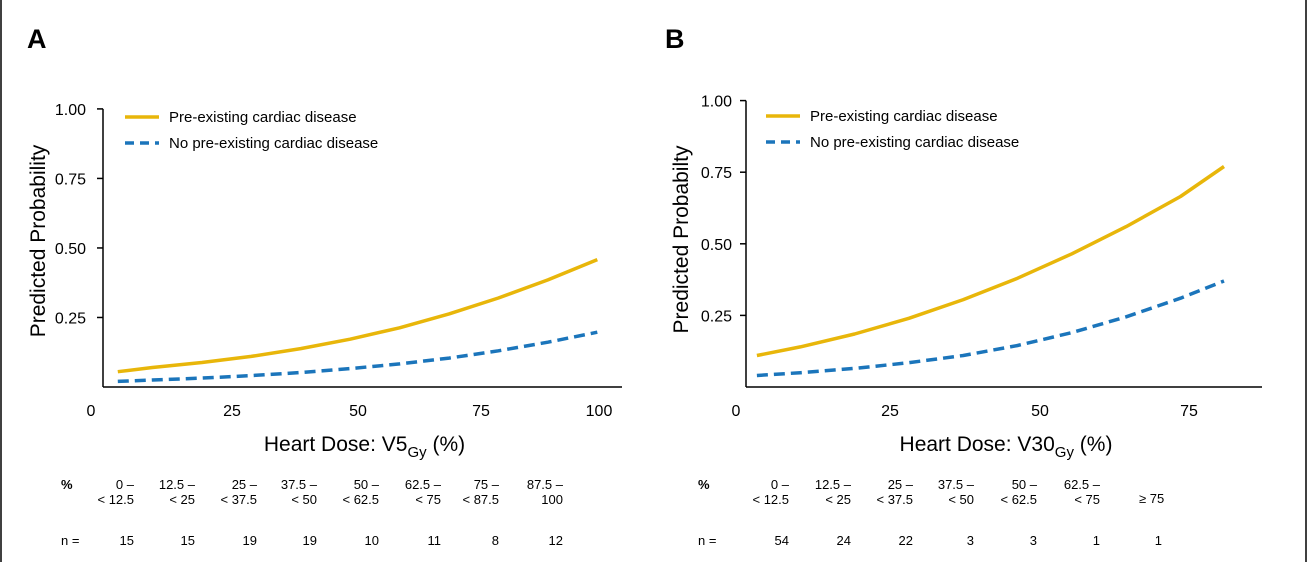  I want to click on table-count: 54, so click(782, 540).